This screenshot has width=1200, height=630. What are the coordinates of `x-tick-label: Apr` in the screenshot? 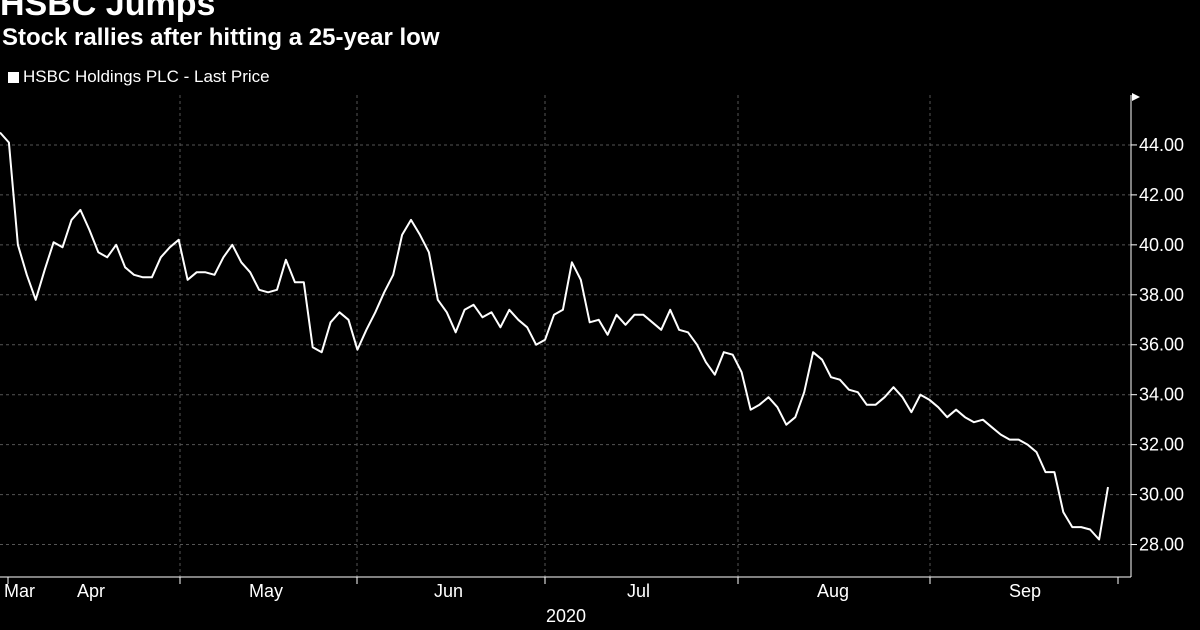 It's located at (91, 591).